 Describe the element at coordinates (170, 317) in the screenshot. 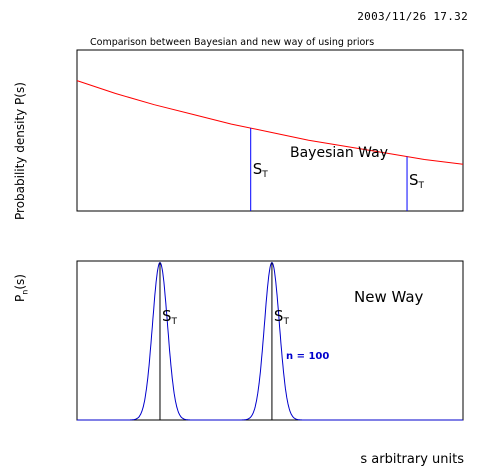

I see `threshold-label-bottom-1: ST` at that location.